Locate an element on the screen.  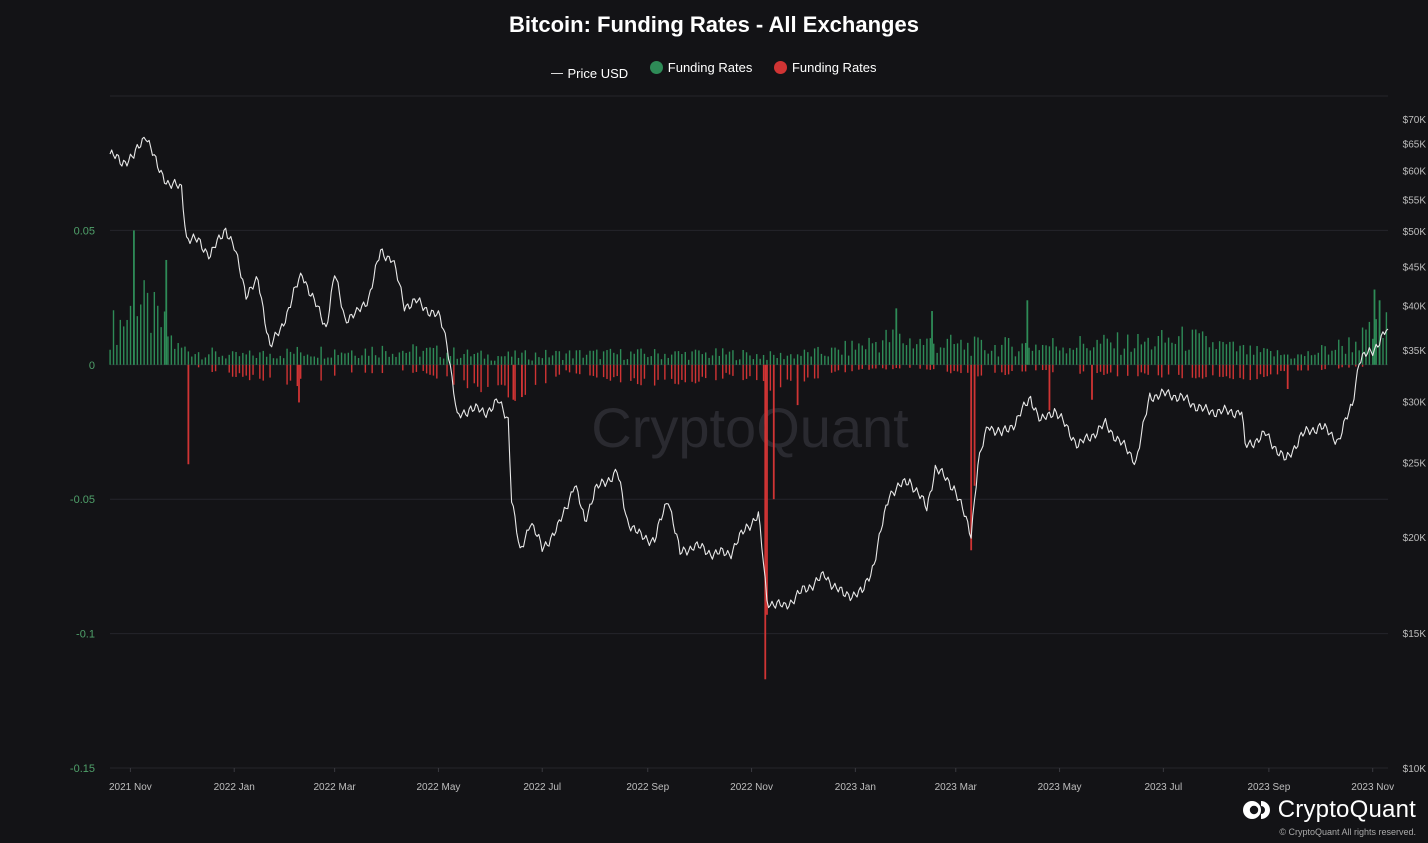
legend-line-icon is located at coordinates (557, 73).